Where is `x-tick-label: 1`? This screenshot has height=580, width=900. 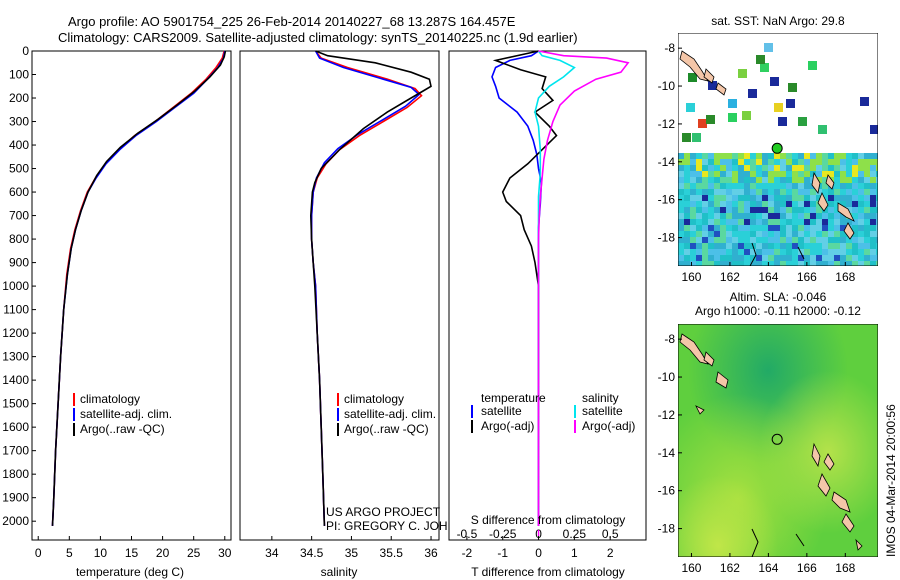 x-tick-label: 1 is located at coordinates (574, 553).